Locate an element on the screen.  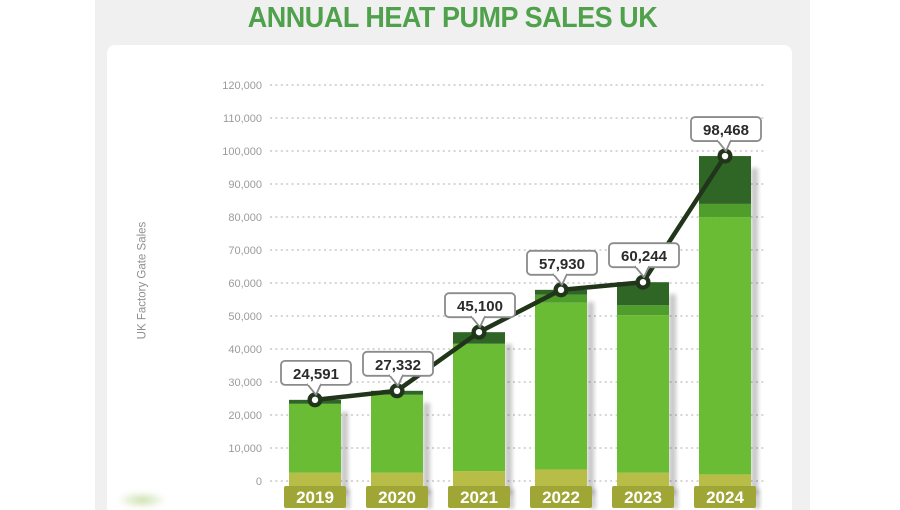
y-tick-label: 60,000 is located at coordinates (245, 284).